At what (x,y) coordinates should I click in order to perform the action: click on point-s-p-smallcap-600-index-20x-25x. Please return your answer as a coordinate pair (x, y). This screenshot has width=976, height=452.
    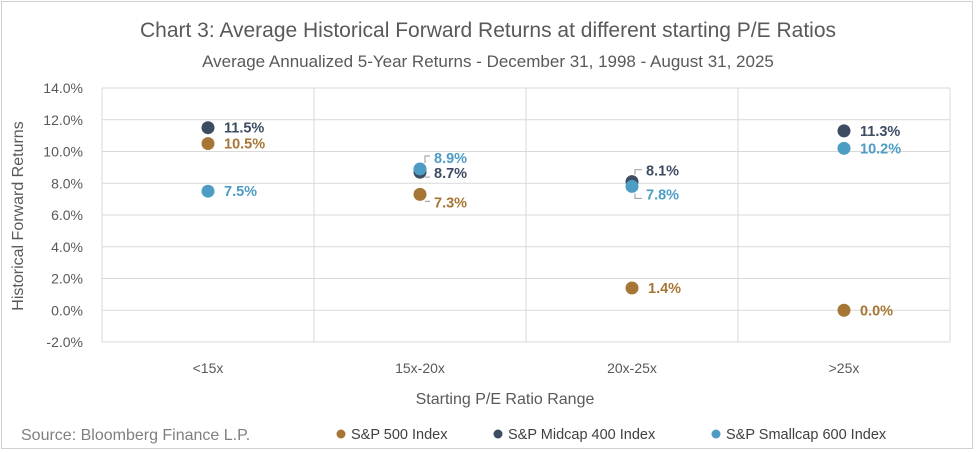
    Looking at the image, I should click on (632, 186).